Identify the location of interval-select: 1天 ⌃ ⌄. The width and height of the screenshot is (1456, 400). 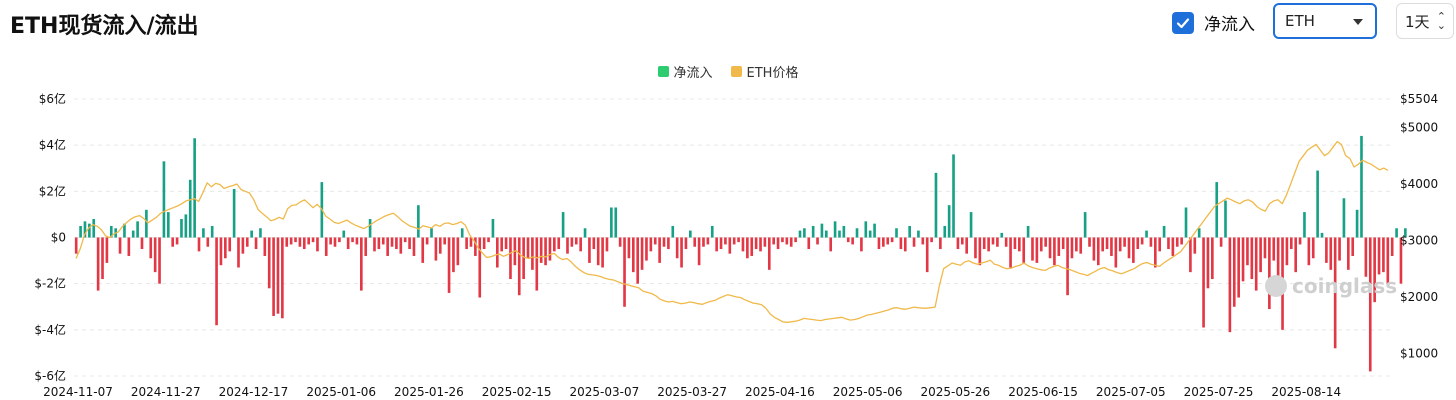
(1425, 21).